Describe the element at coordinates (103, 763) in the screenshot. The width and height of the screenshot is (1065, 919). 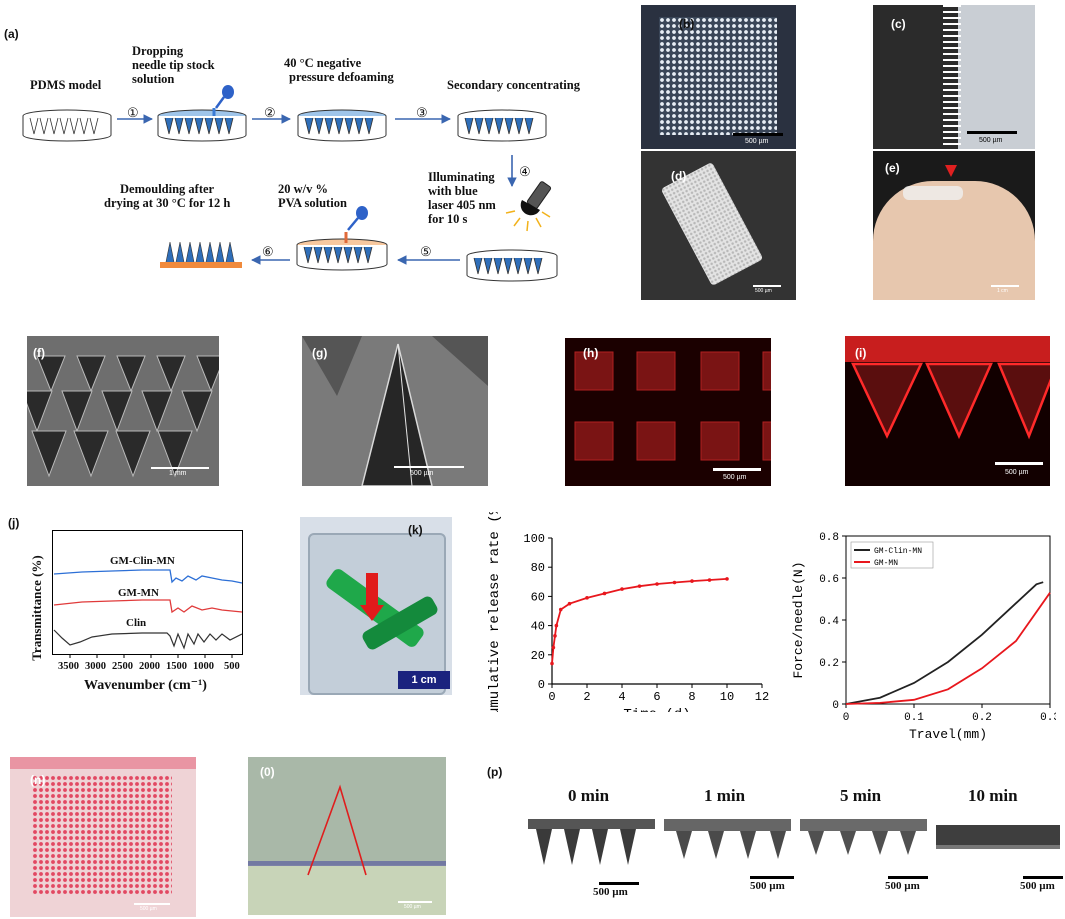
I see `stain-edge` at that location.